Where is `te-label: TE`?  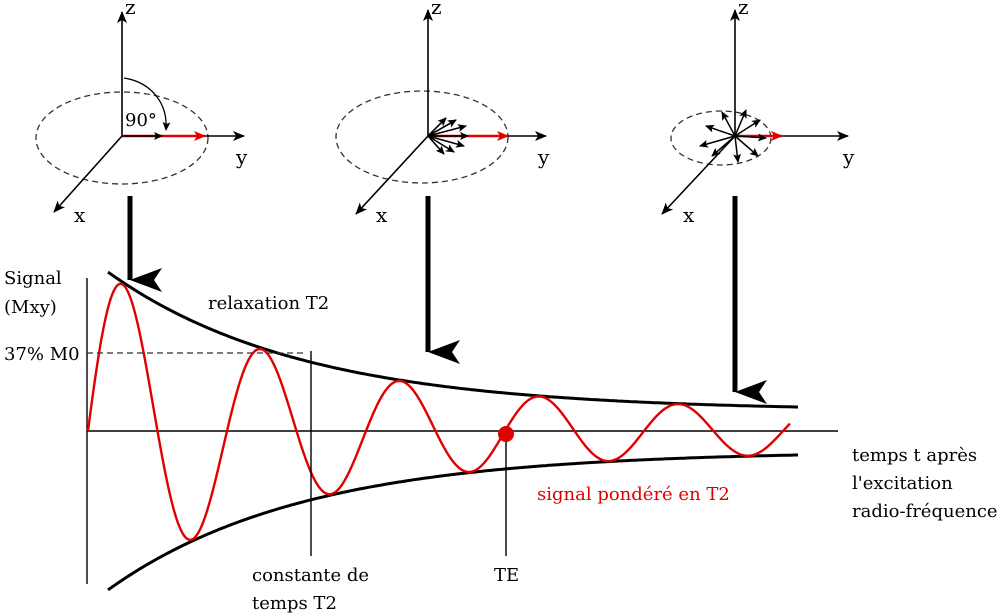 te-label: TE is located at coordinates (506, 575).